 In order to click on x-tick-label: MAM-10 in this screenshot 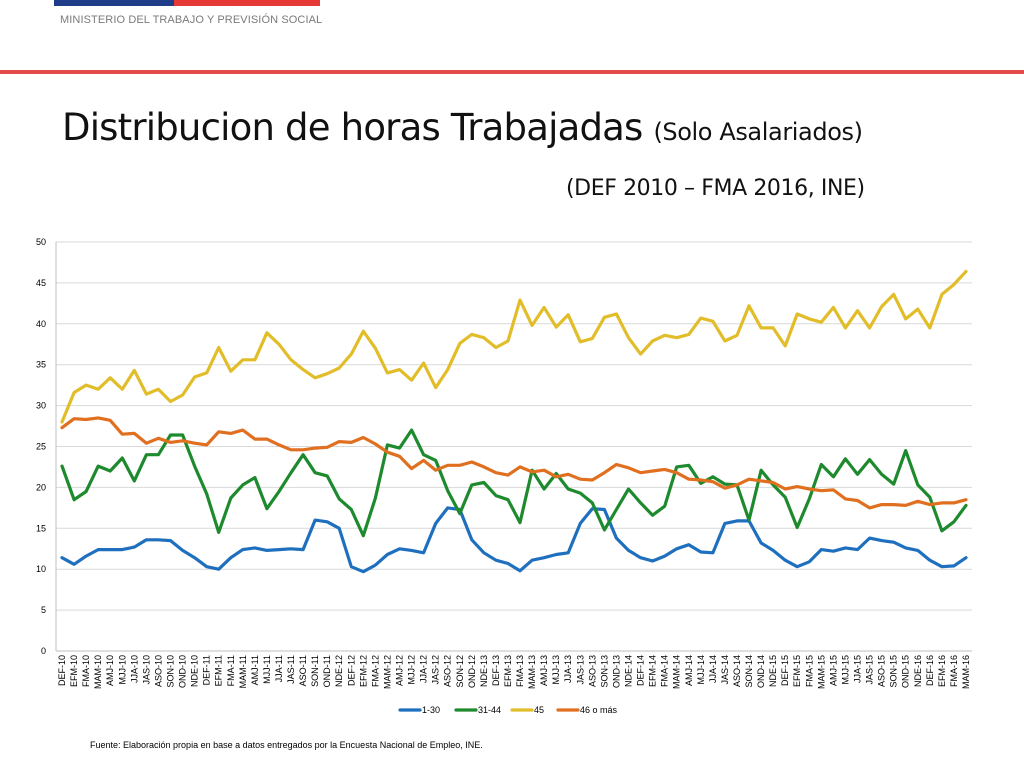, I will do `click(98, 672)`.